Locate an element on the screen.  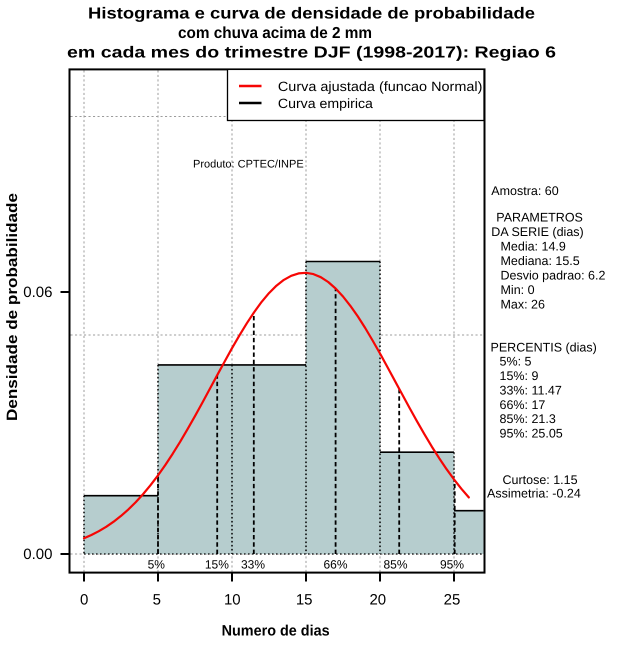
svg-text: 15 is located at coordinates (304, 600).